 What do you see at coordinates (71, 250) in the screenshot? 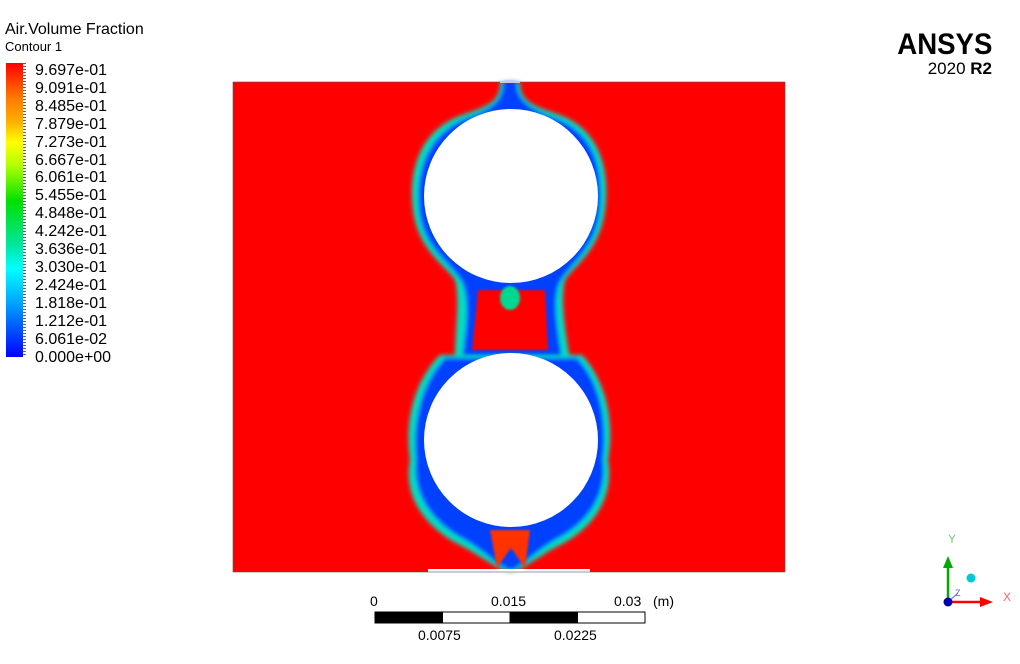
I see `legend-label: 3.636e-01` at bounding box center [71, 250].